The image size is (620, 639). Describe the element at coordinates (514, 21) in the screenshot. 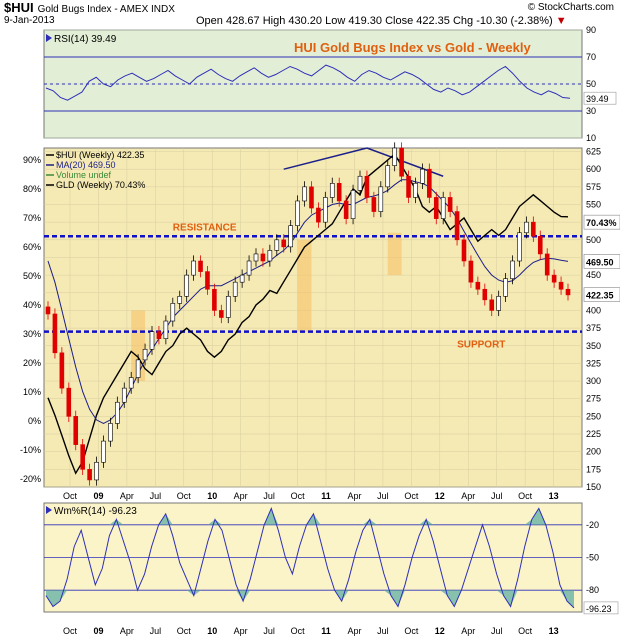

I see `chg-value: -10.30 (-2.38%)` at that location.